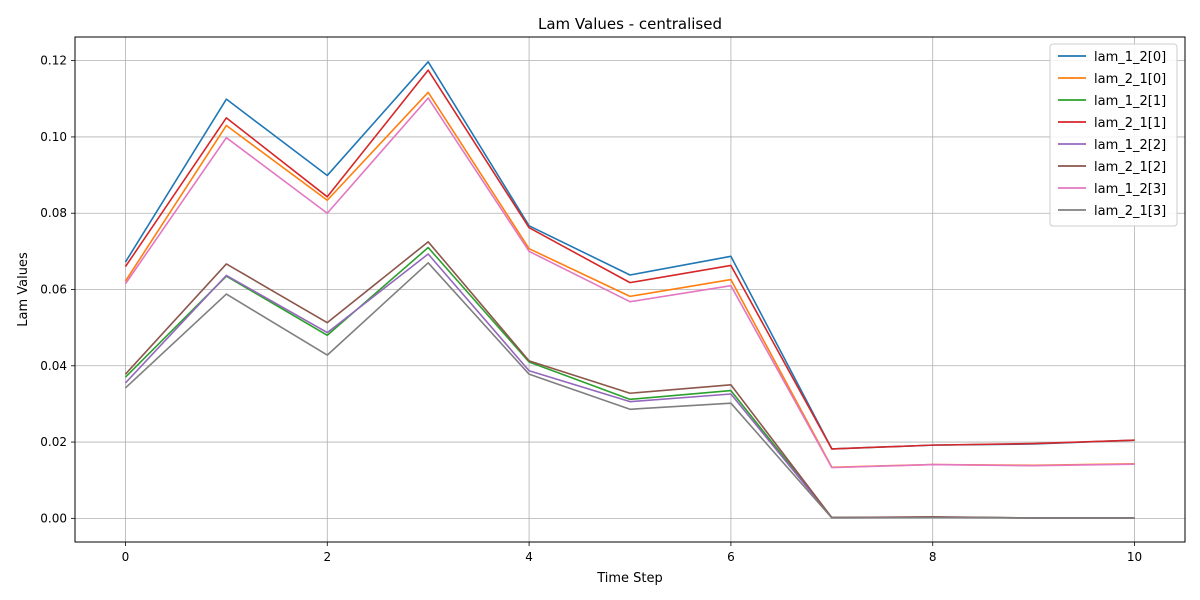 The image size is (1200, 600). I want to click on y-tick-label: 0.12, so click(53, 61).